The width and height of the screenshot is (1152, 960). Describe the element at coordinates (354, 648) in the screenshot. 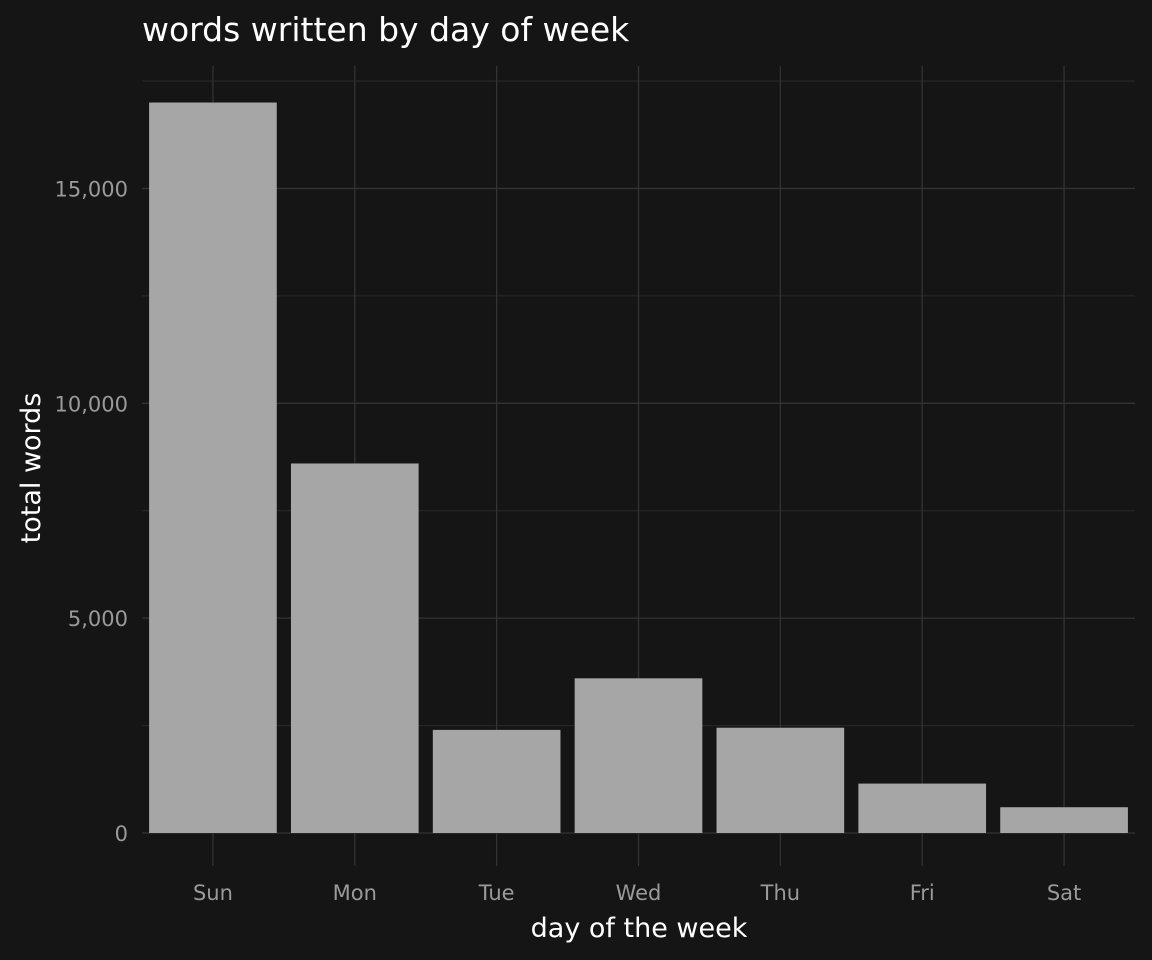

I see `bar-mon` at that location.